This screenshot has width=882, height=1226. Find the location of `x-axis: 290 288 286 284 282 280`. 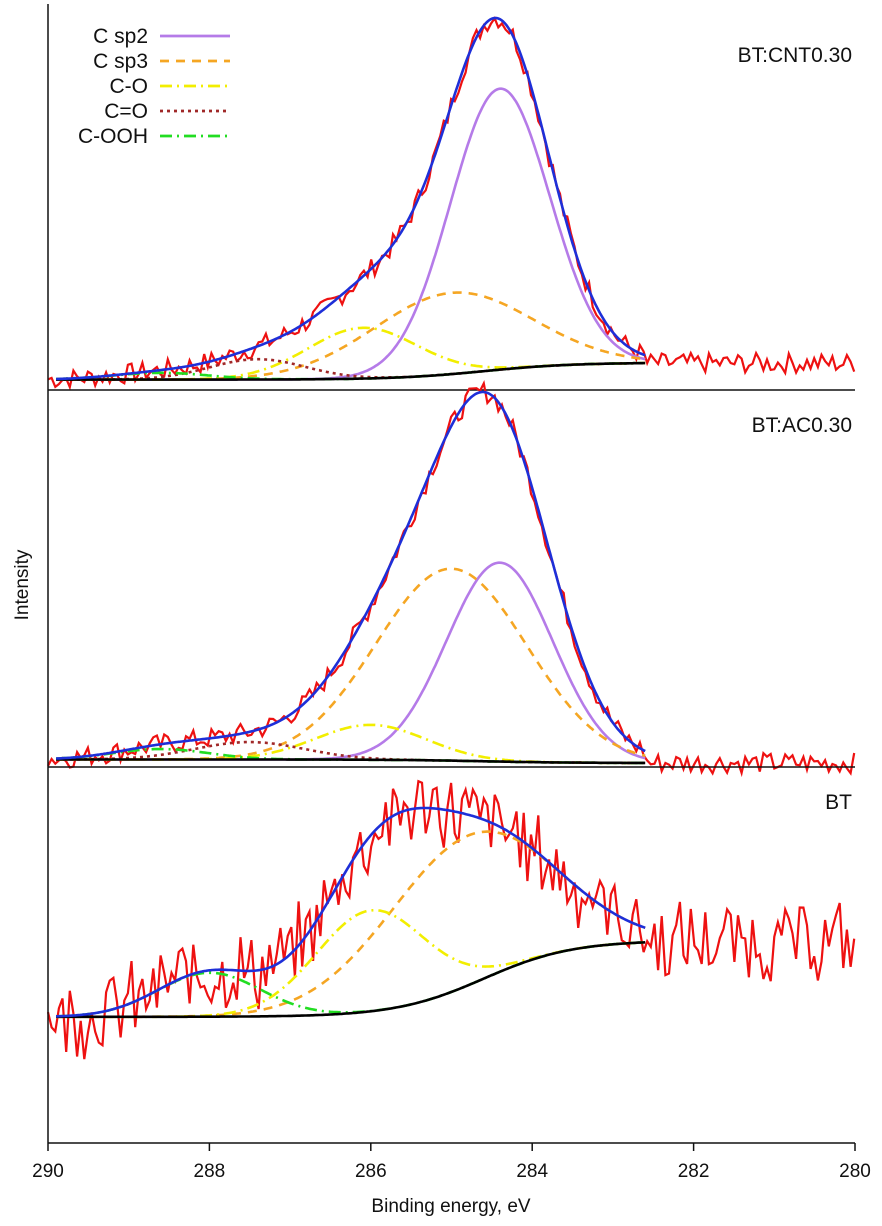

x-axis: 290 288 286 284 282 280 is located at coordinates (451, 1162).